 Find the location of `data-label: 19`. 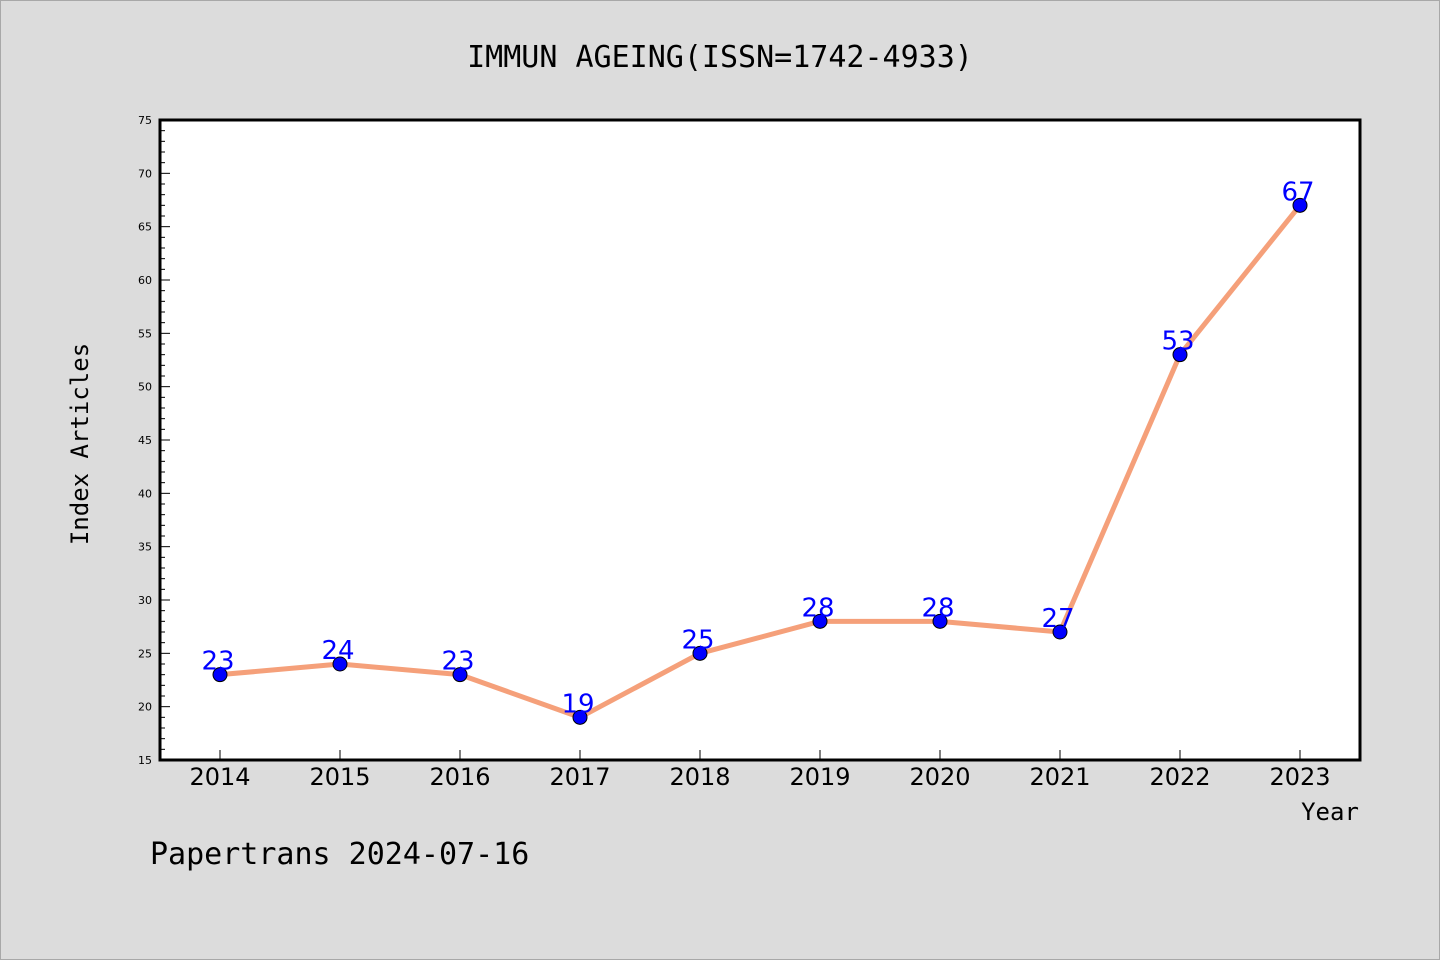

data-label: 19 is located at coordinates (577, 704).